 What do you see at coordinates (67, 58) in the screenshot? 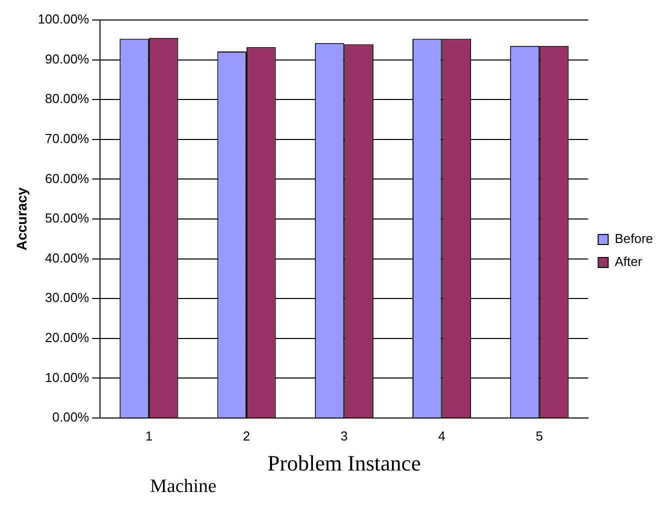
I see `y-tick-label: 90.00%` at bounding box center [67, 58].